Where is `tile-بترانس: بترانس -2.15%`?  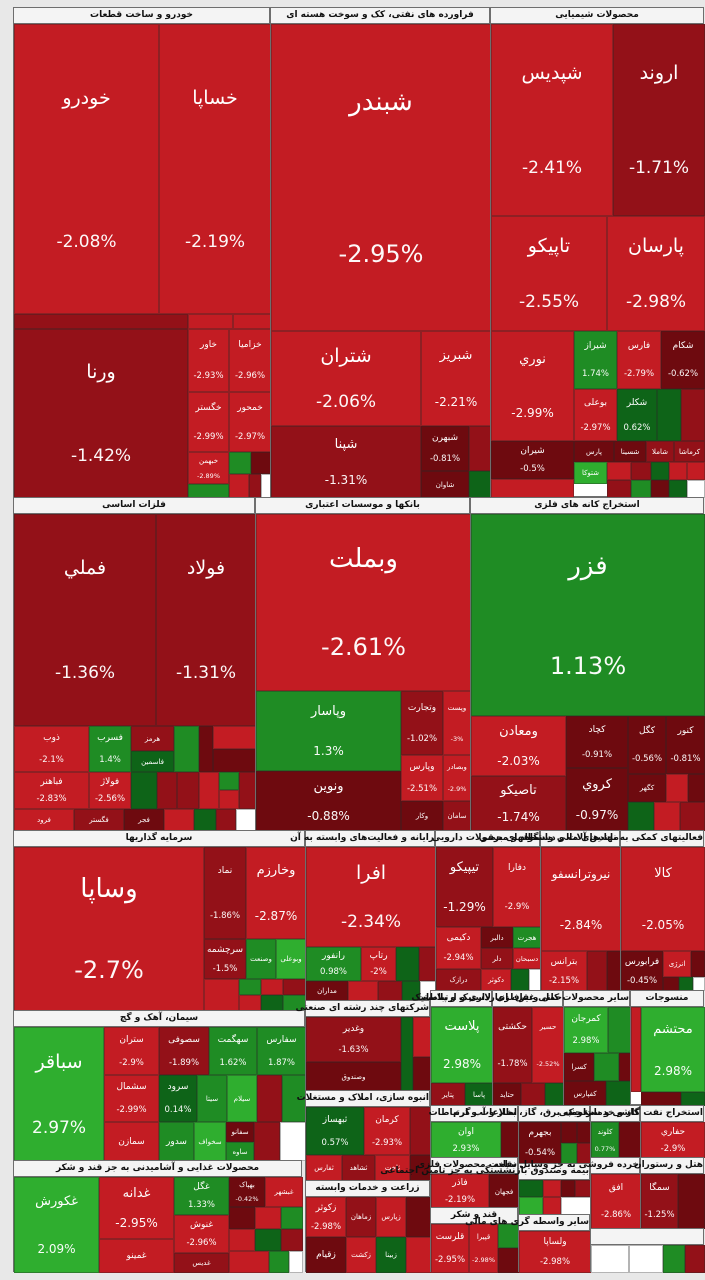 tile-بترانس: بترانس -2.15% is located at coordinates (564, 971).